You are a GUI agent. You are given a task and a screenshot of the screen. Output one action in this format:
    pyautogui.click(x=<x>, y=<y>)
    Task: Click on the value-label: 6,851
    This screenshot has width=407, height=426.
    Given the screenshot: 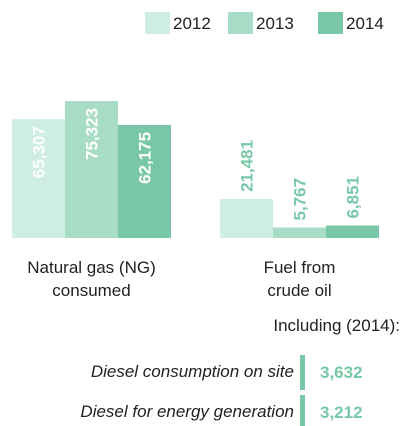 What is the action you would take?
    pyautogui.click(x=353, y=197)
    